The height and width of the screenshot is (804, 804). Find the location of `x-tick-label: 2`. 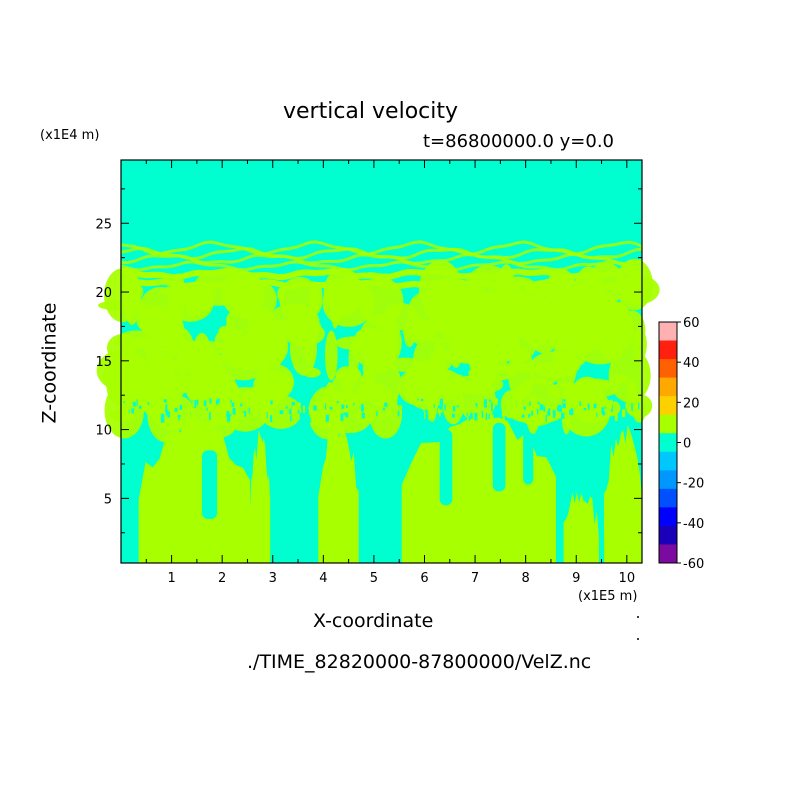

x-tick-label: 2 is located at coordinates (222, 578).